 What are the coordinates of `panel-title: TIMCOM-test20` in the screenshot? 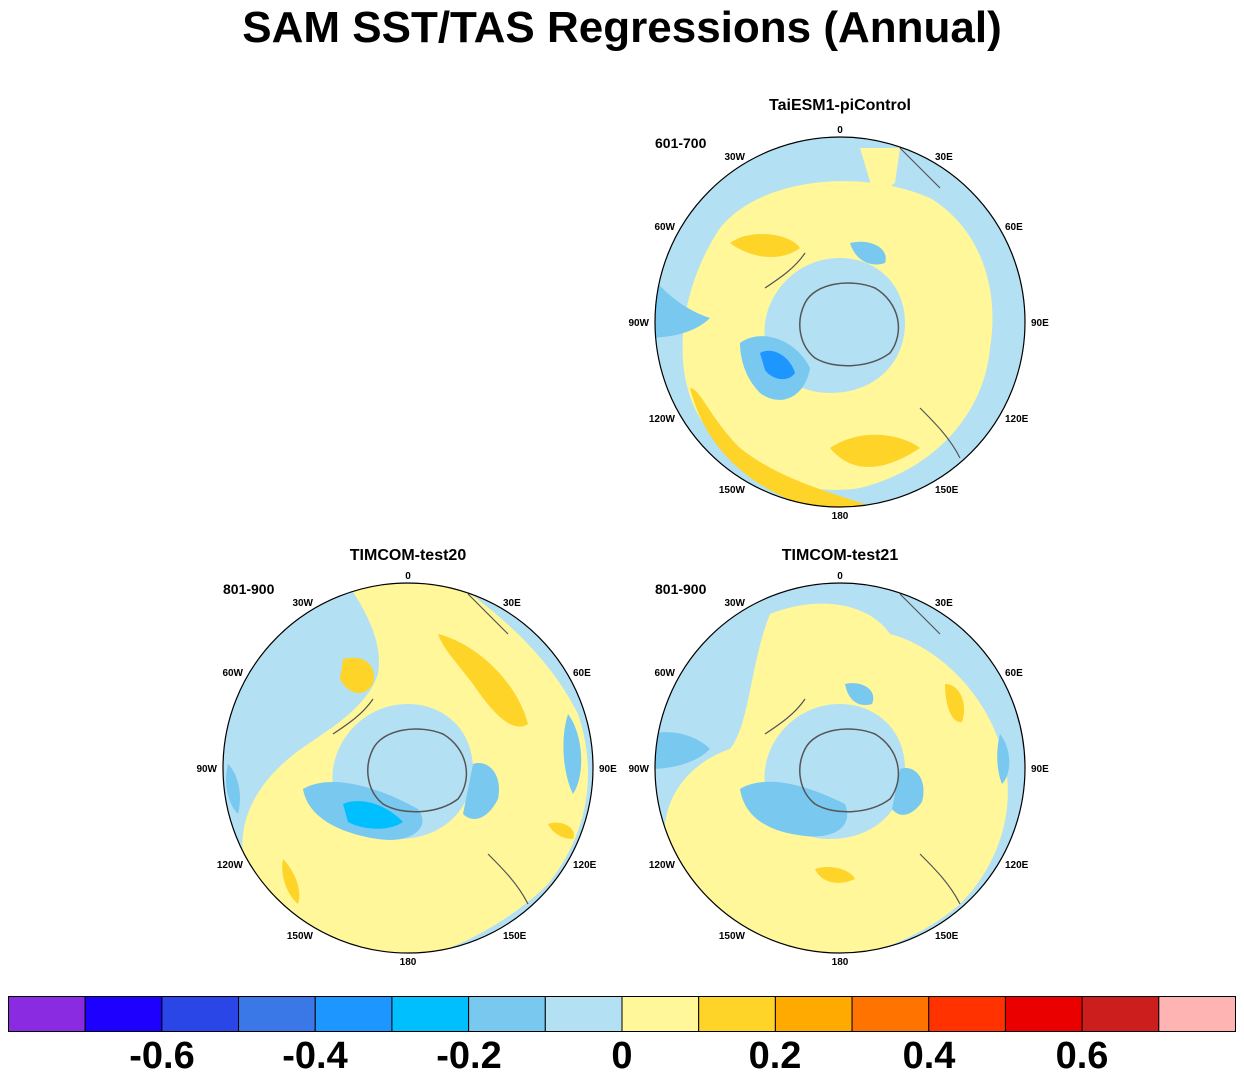 It's located at (408, 555).